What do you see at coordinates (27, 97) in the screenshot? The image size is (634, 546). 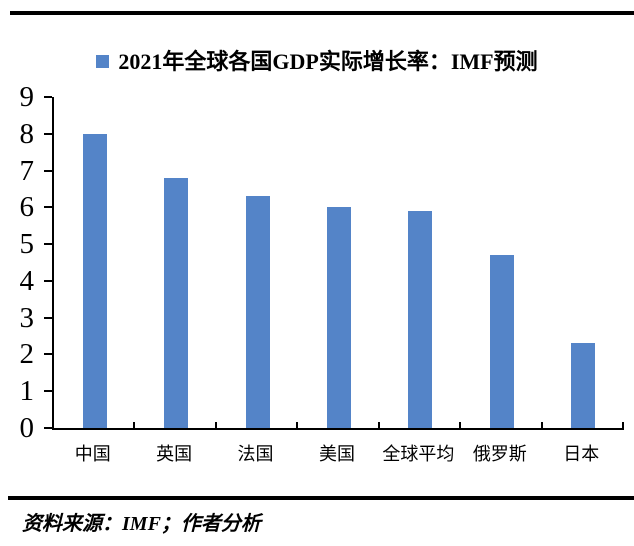 I see `y-axis-label: 9` at bounding box center [27, 97].